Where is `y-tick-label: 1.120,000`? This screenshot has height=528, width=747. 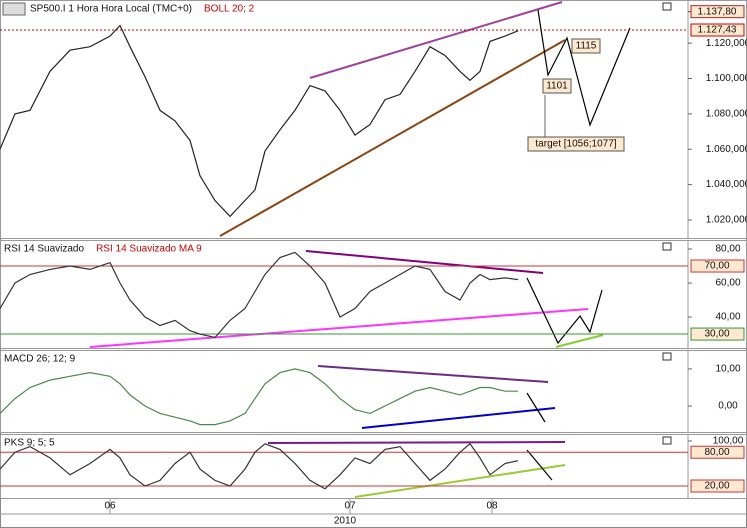 y-tick-label: 1.120,000 is located at coordinates (726, 43).